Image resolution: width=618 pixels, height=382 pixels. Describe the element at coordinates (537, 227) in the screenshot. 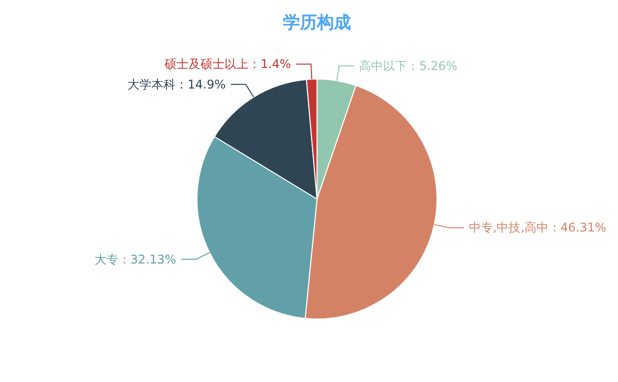

I see `slice-label: 中专,中技,高中：46.31%` at that location.